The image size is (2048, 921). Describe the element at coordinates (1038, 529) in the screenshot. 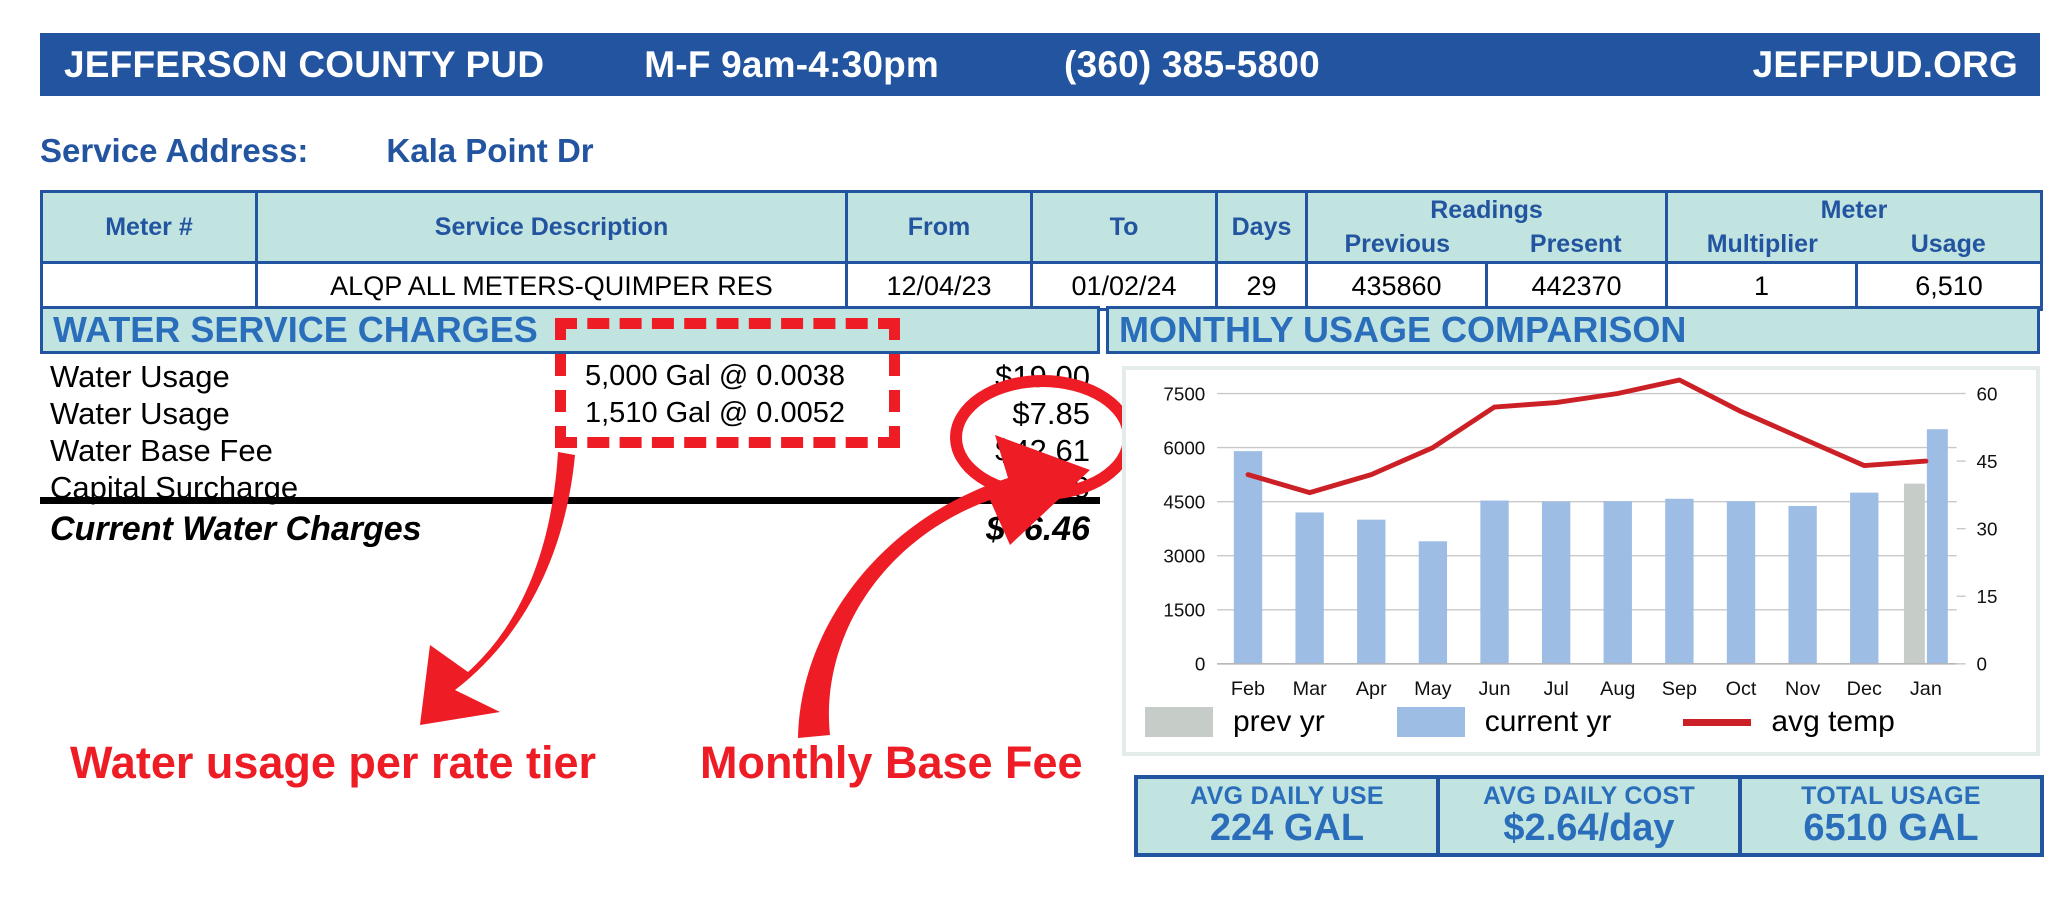

I see `total-amount: $76.46` at that location.